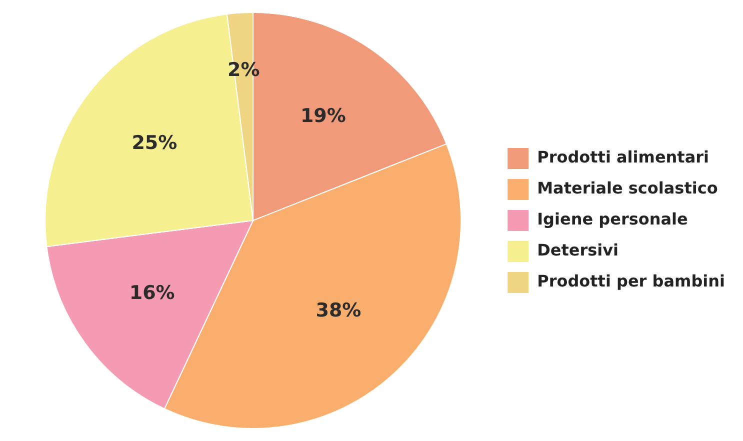 This screenshot has height=441, width=743. What do you see at coordinates (152, 293) in the screenshot?
I see `data-label: 16%` at bounding box center [152, 293].